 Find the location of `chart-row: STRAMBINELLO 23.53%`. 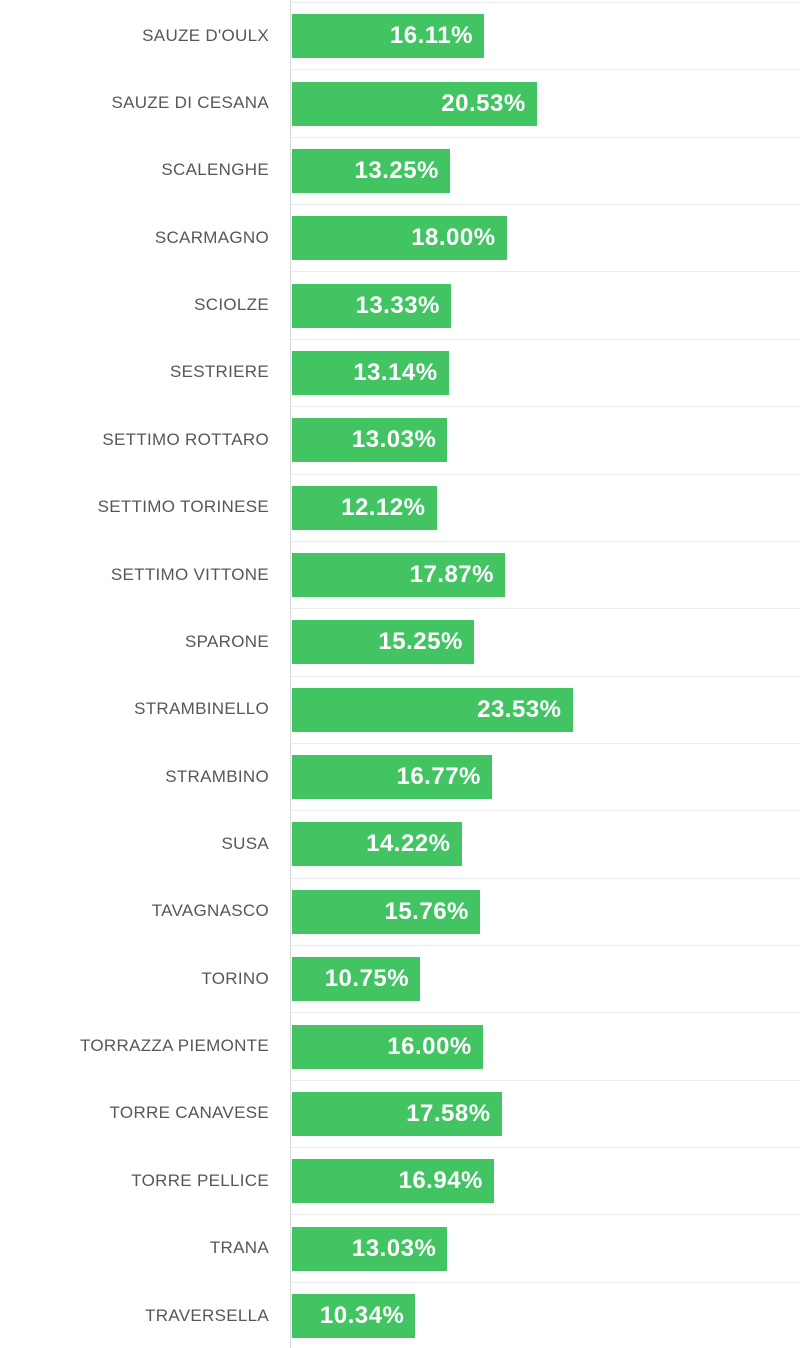

chart-row: STRAMBINELLO 23.53% is located at coordinates (400, 709).